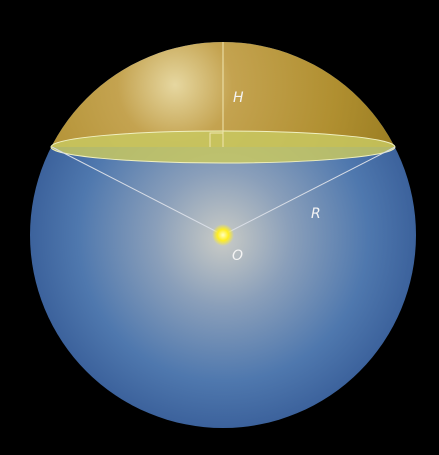 This screenshot has height=455, width=439. Describe the element at coordinates (238, 98) in the screenshot. I see `height-label: H` at that location.